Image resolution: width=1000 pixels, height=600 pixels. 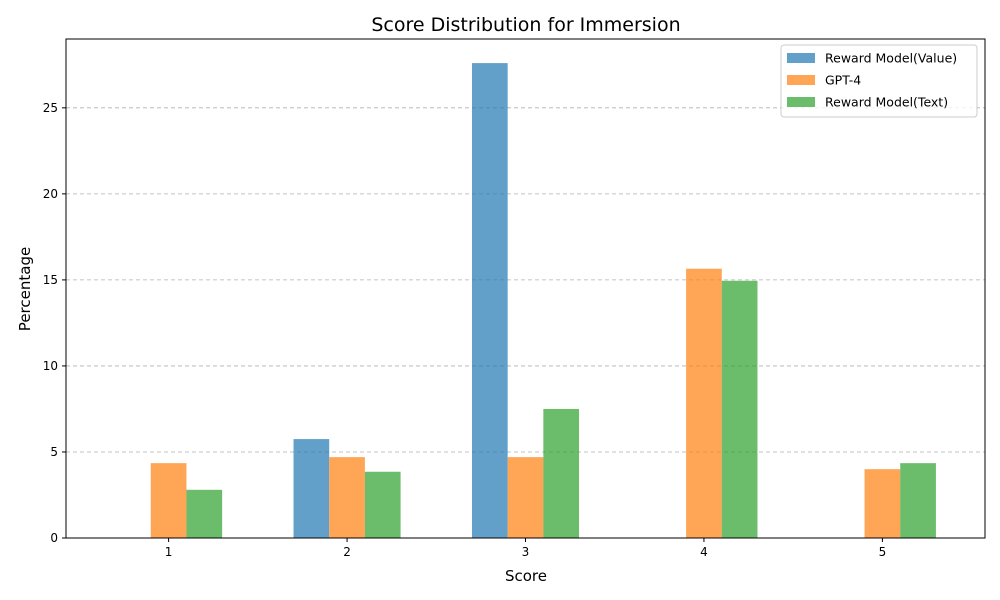 I want to click on legend-box, so click(x=879, y=81).